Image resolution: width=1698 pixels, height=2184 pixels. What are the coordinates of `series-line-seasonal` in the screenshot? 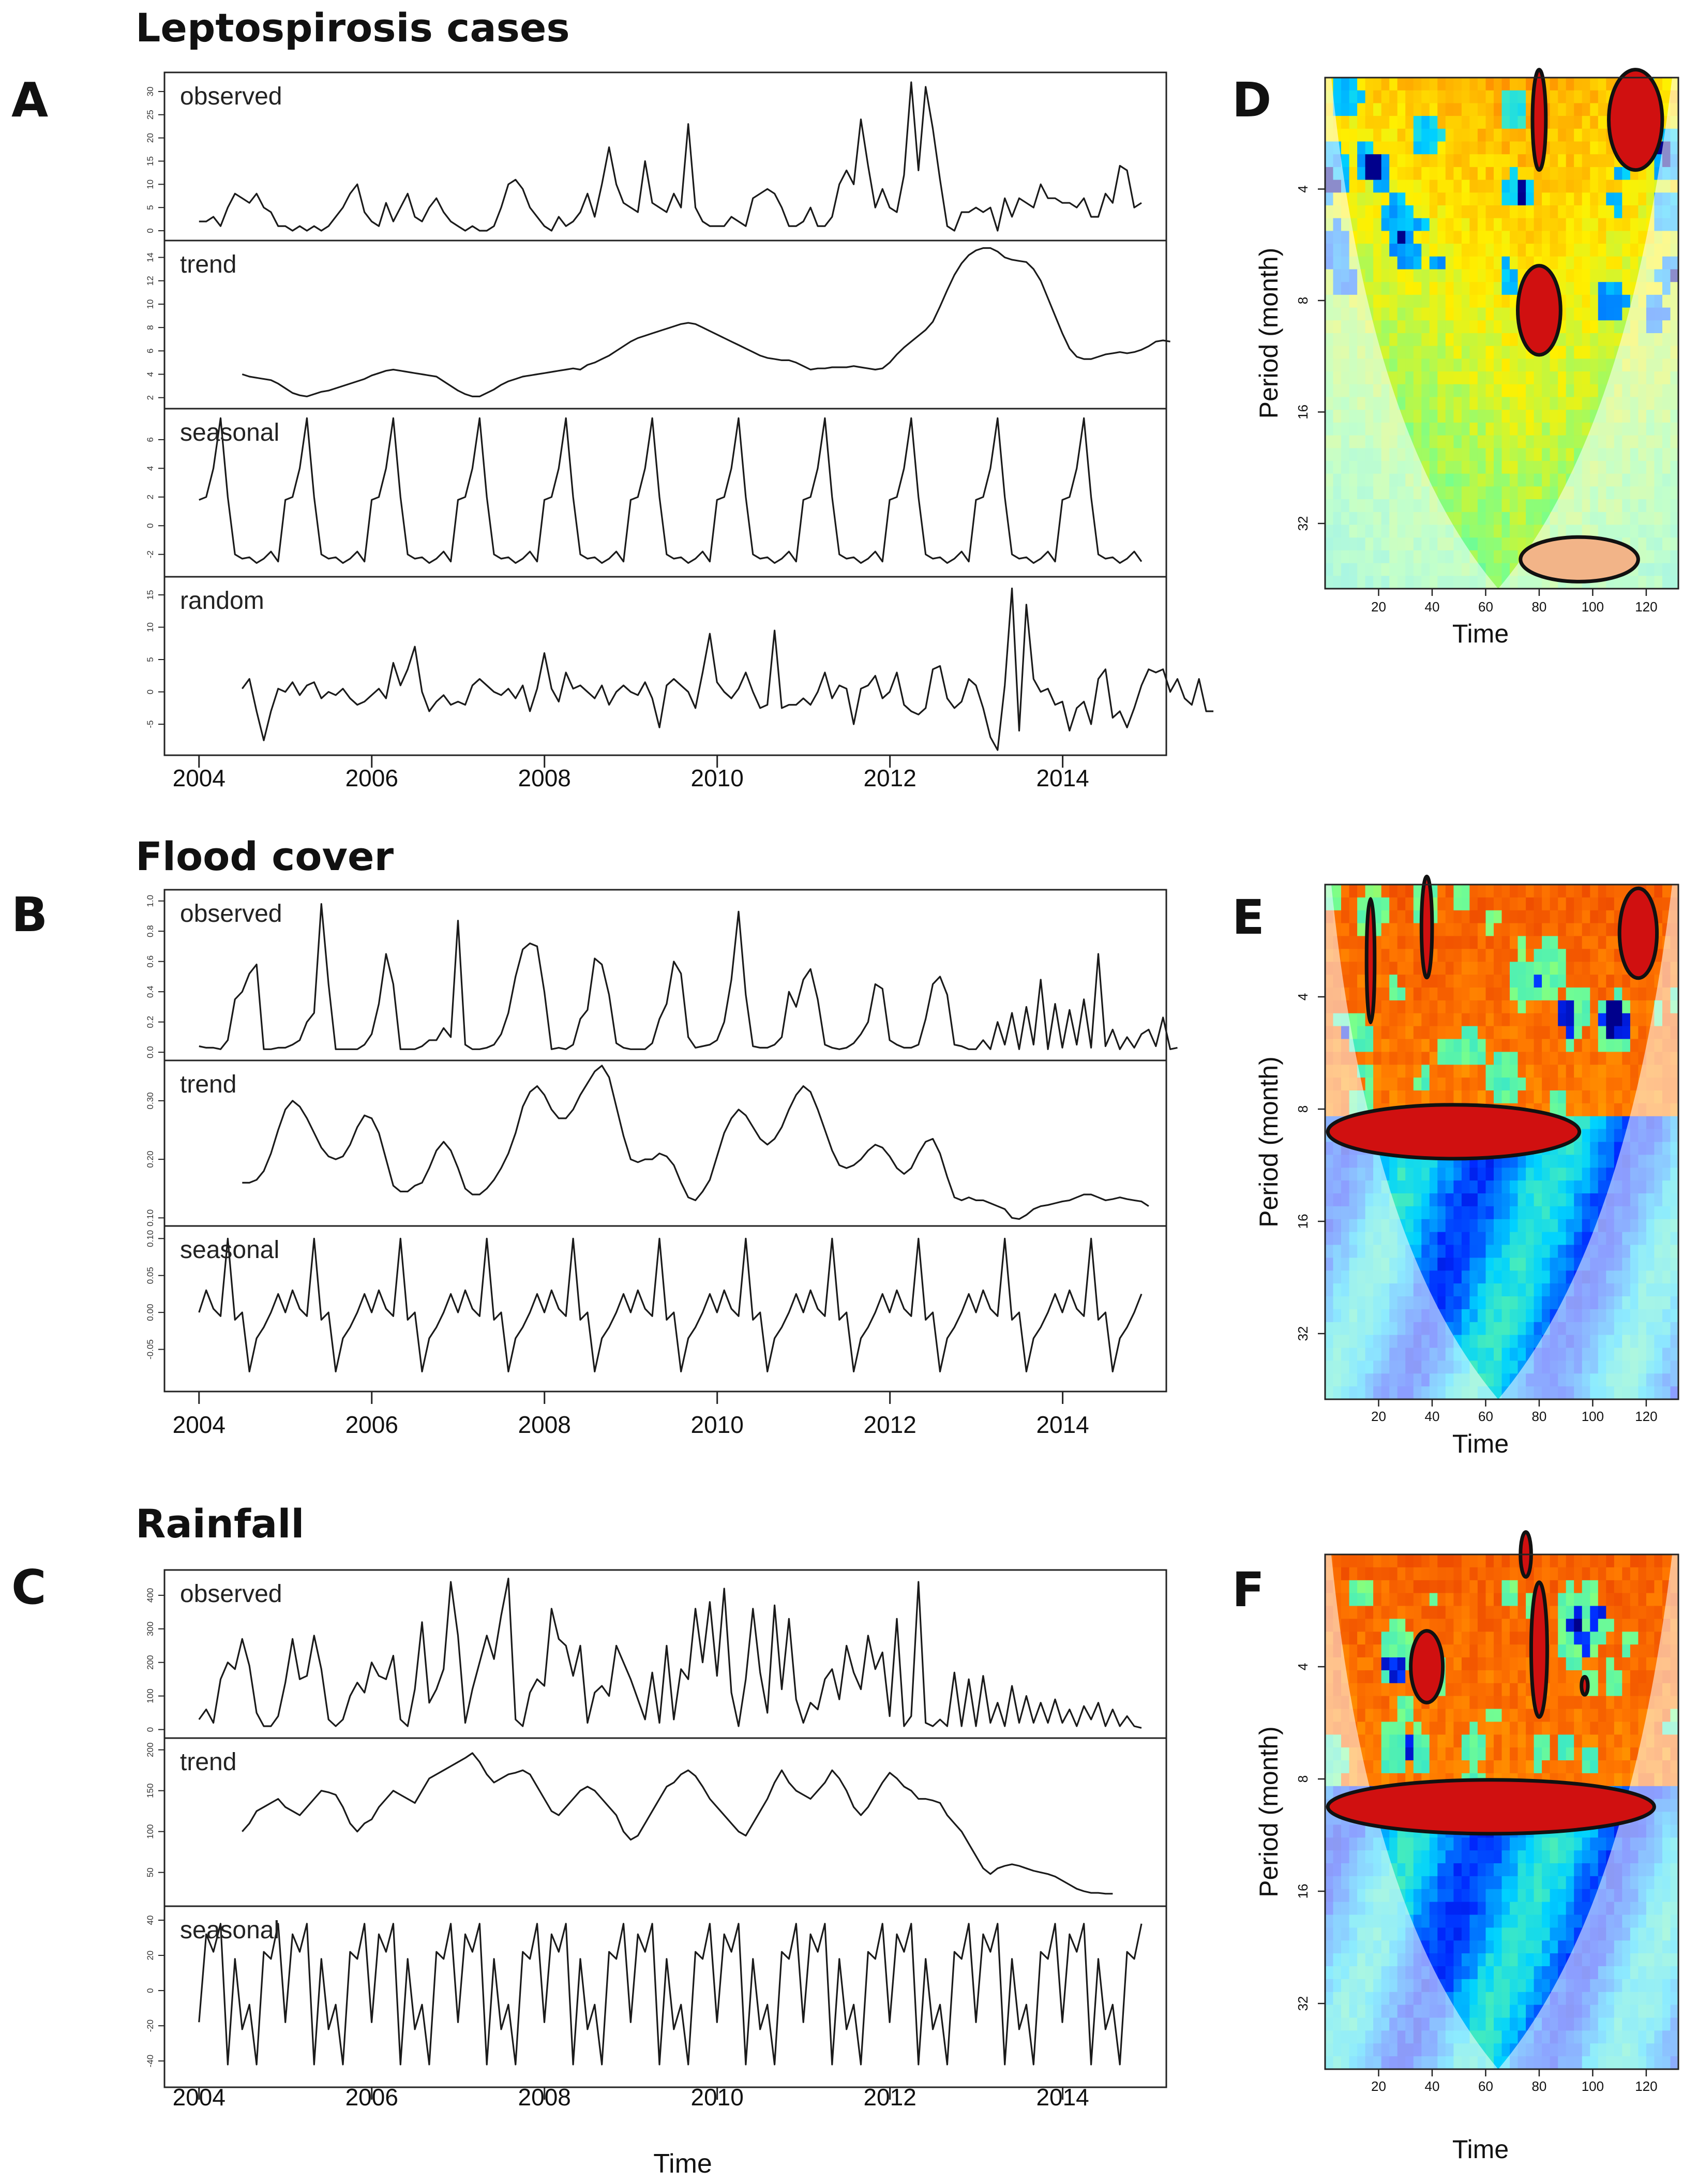 It's located at (670, 1304).